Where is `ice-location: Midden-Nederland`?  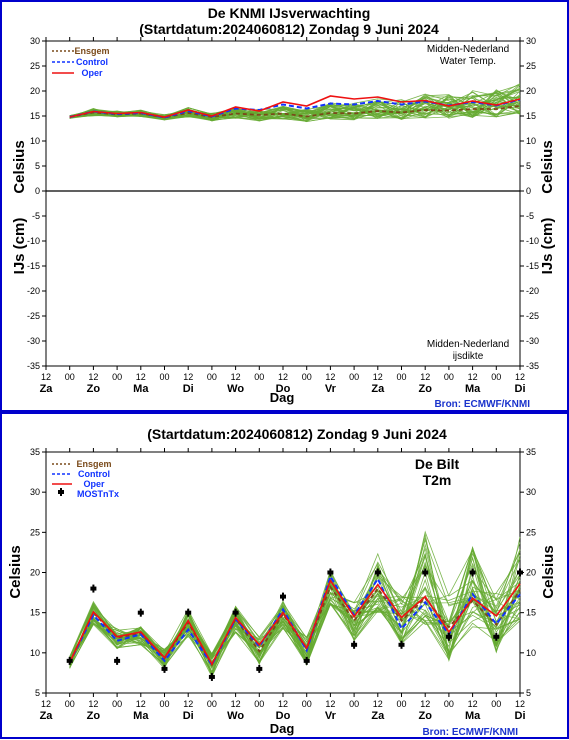
ice-location: Midden-Nederland is located at coordinates (468, 344).